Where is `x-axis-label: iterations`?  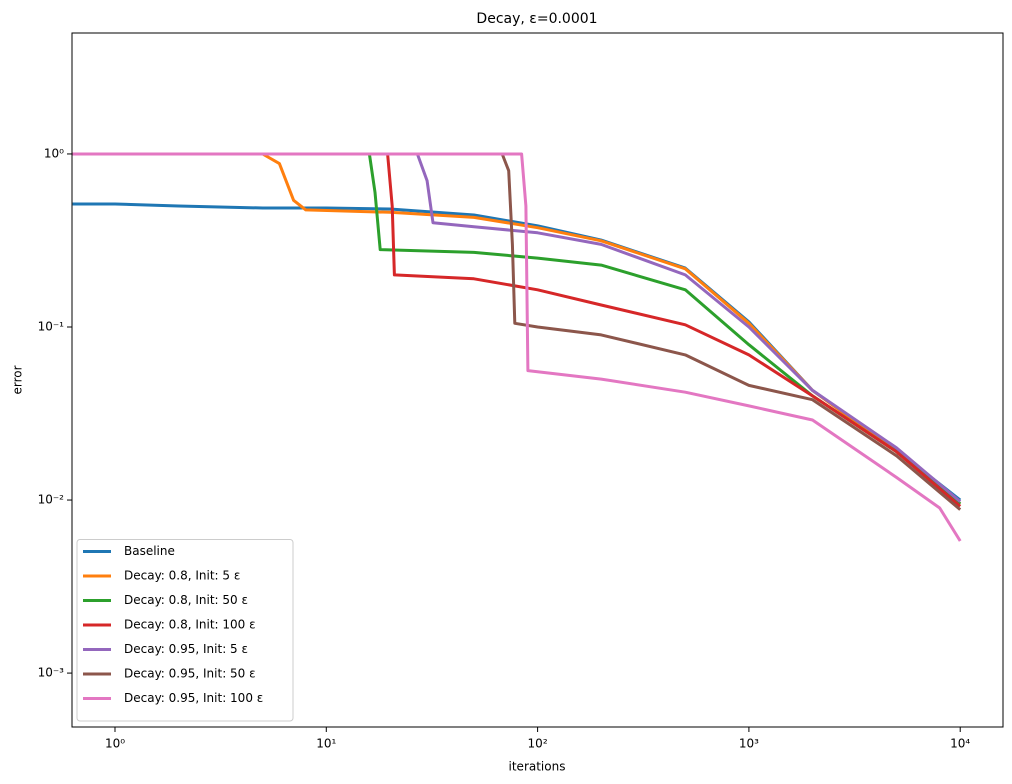
x-axis-label: iterations is located at coordinates (537, 767).